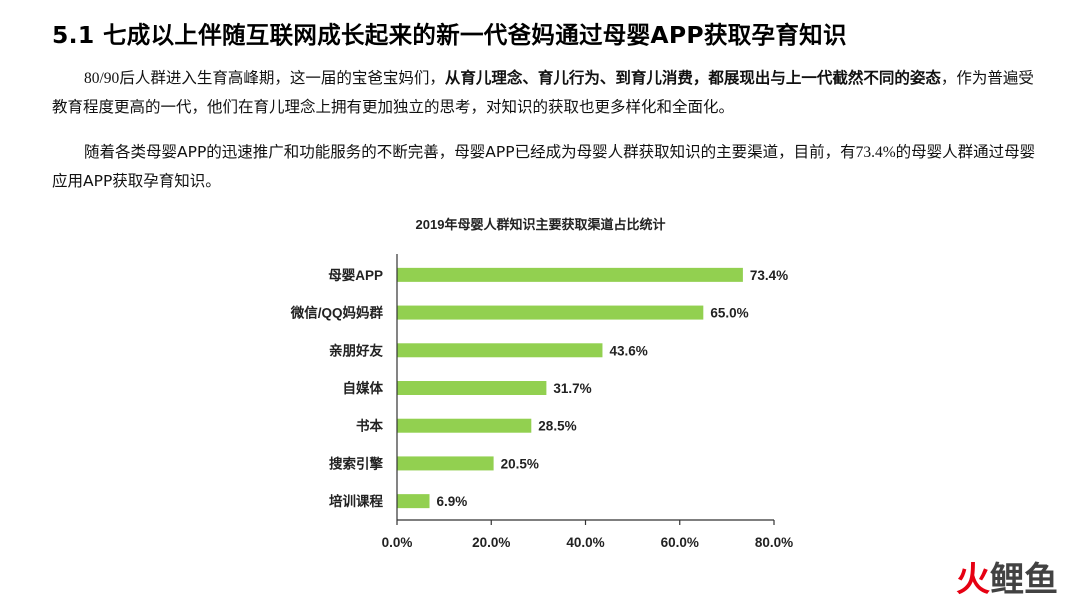 This screenshot has width=1080, height=607. Describe the element at coordinates (452, 501) in the screenshot. I see `value-label: 6.9%` at that location.